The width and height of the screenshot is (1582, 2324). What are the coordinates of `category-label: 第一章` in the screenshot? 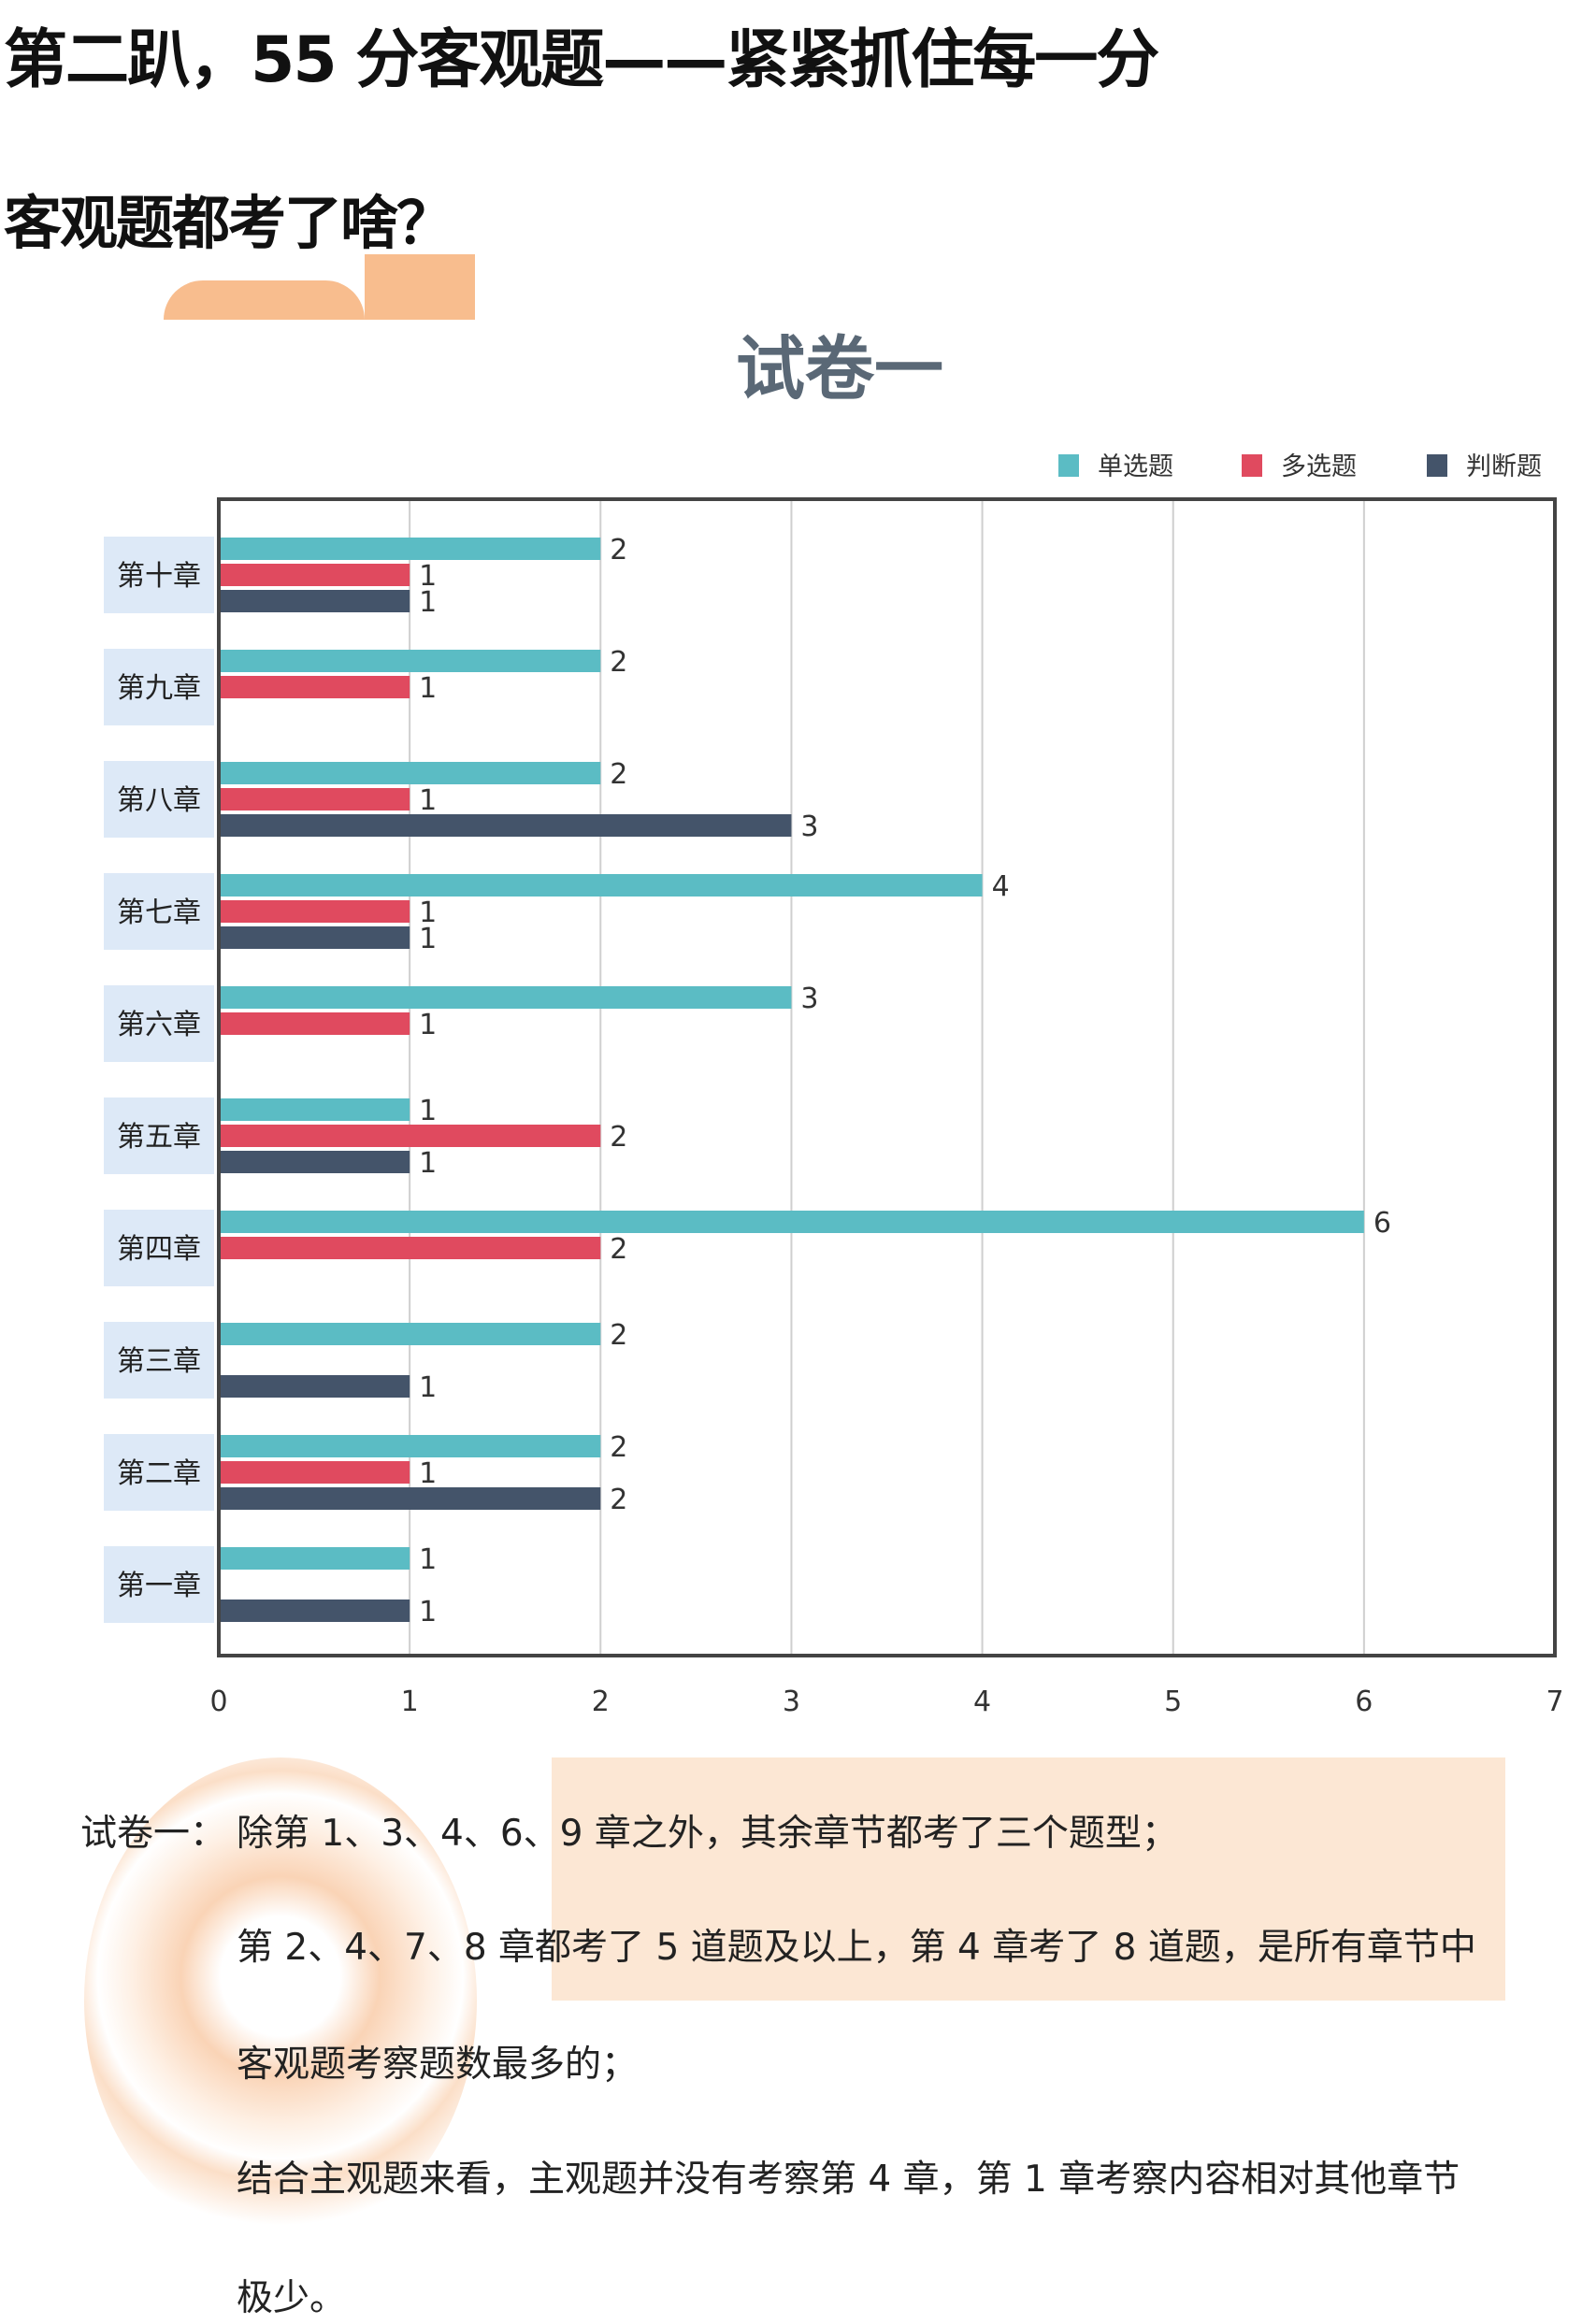 It's located at (159, 1586).